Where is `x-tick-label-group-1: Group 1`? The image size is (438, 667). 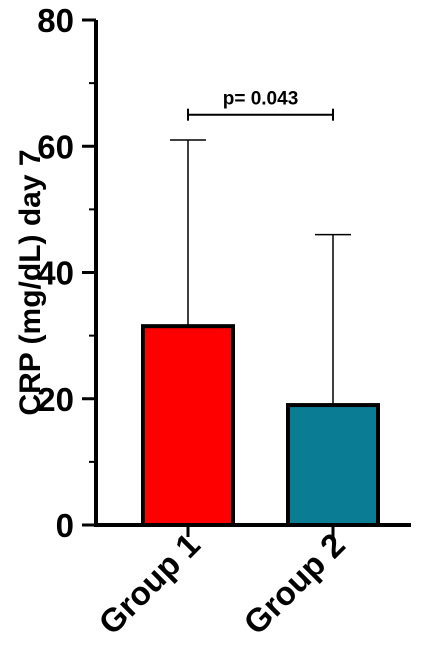
x-tick-label-group-1: Group 1 is located at coordinates (149, 584).